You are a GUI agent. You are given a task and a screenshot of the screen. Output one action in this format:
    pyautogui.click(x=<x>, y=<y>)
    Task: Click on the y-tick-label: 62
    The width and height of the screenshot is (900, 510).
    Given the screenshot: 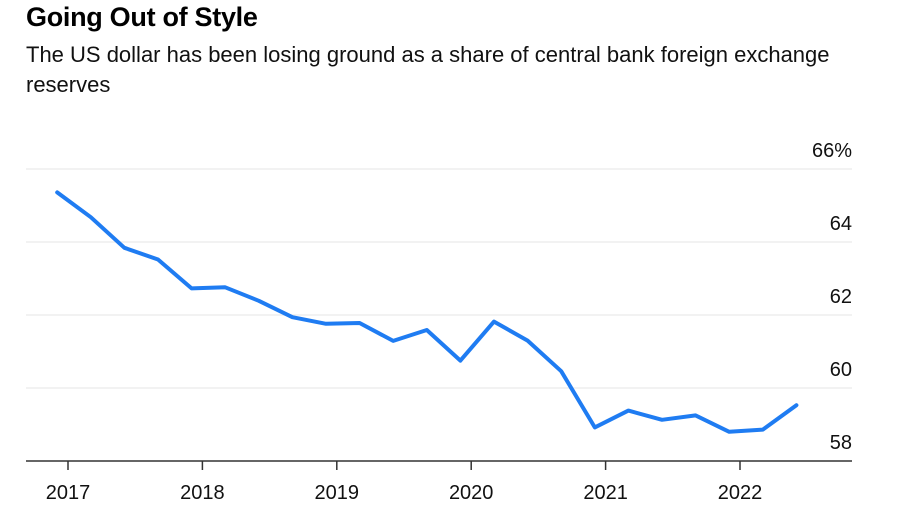 What is the action you would take?
    pyautogui.click(x=841, y=297)
    